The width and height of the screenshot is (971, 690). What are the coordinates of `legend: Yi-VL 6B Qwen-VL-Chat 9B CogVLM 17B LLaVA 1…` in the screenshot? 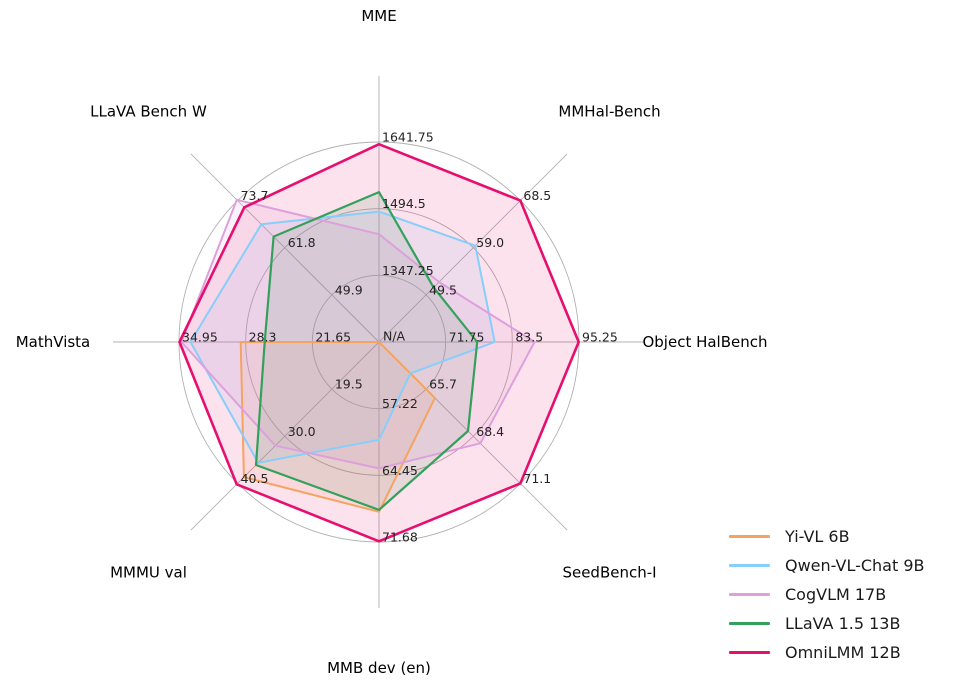 It's located at (826, 594).